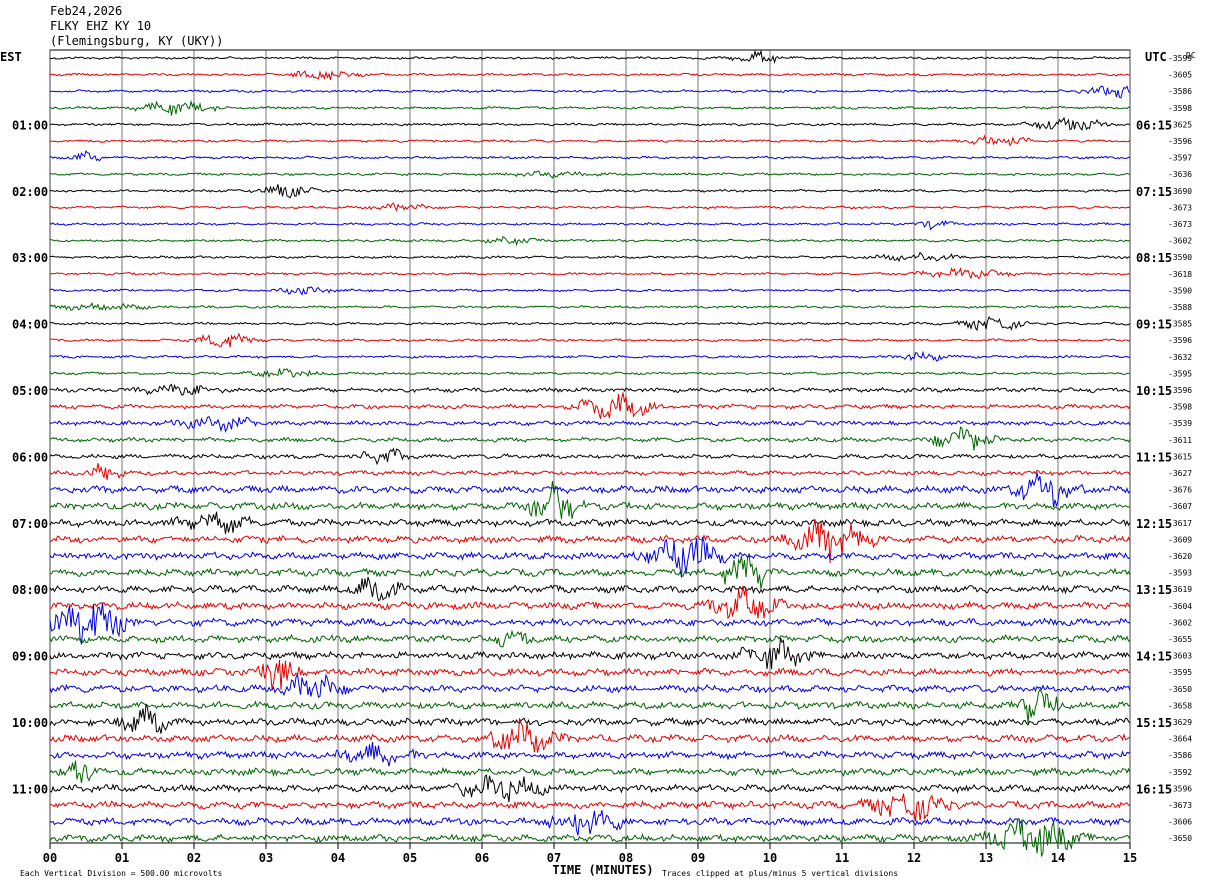  What do you see at coordinates (137, 41) in the screenshot?
I see `station-location: (Flemingsburg, KY (UKY))` at bounding box center [137, 41].